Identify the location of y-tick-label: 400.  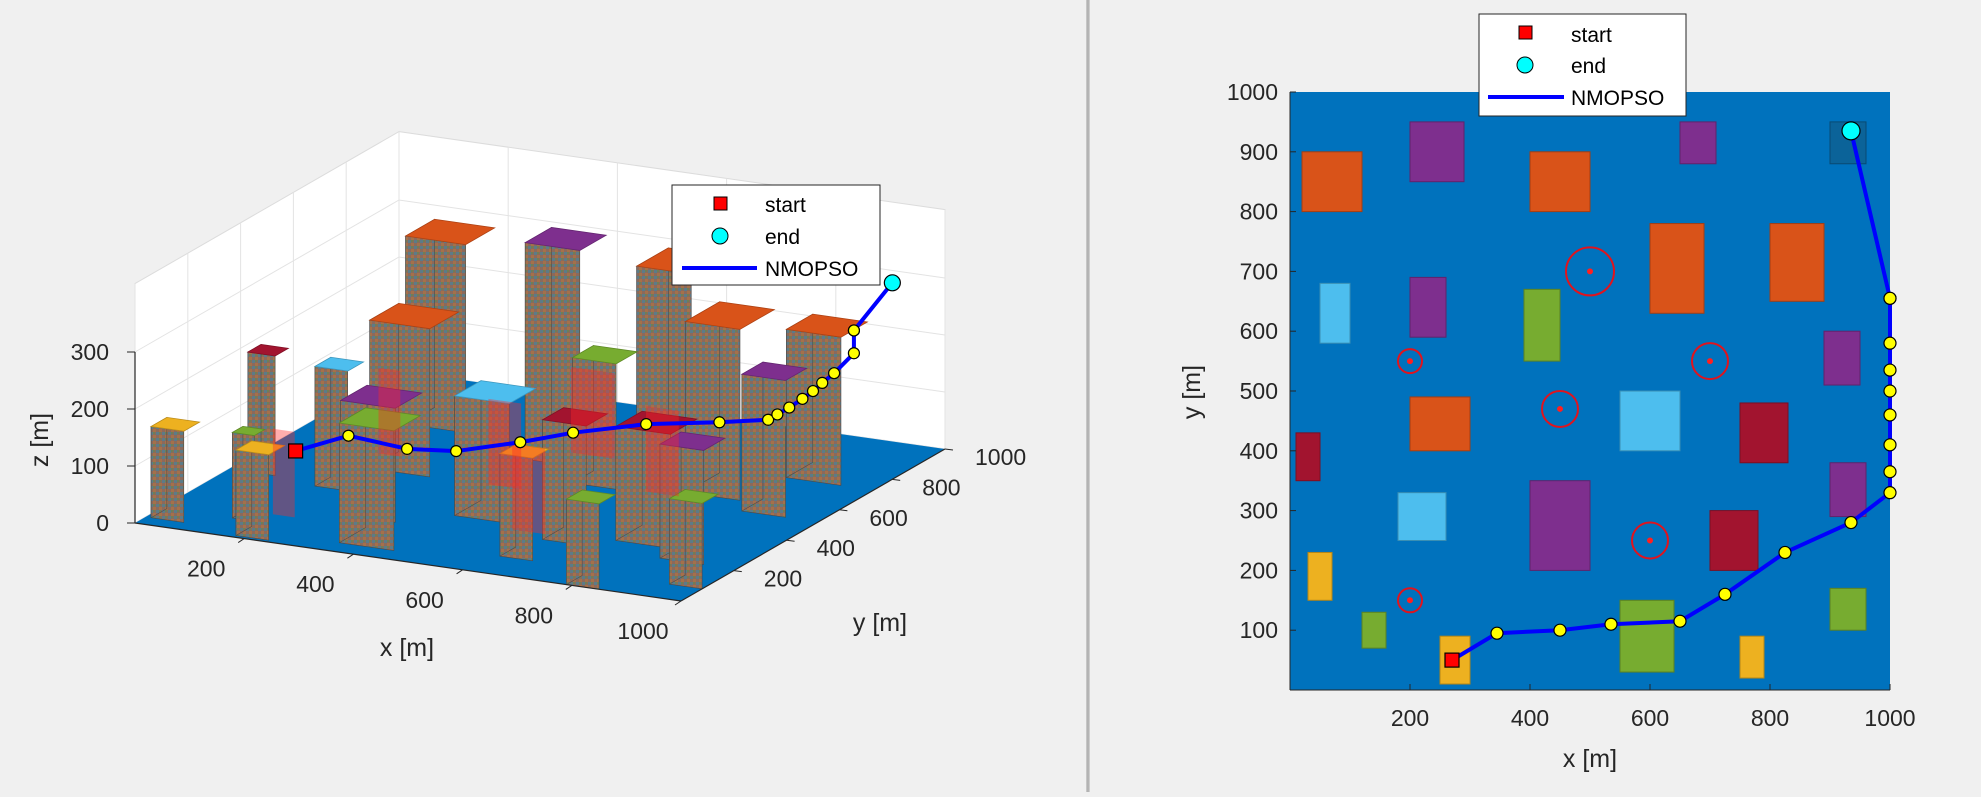
(1259, 451).